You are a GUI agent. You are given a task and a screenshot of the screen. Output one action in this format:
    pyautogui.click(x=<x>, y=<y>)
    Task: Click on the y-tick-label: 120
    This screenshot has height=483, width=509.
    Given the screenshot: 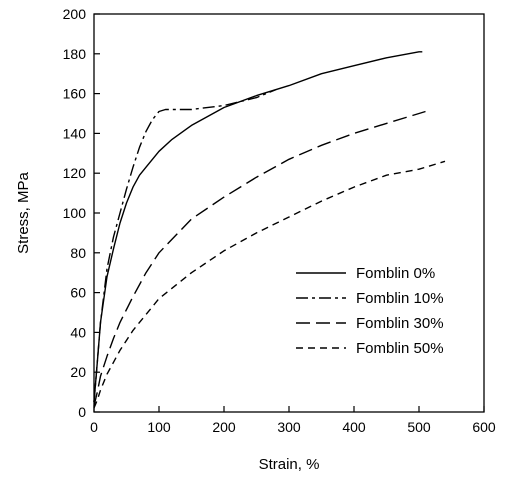 What is the action you would take?
    pyautogui.click(x=75, y=173)
    